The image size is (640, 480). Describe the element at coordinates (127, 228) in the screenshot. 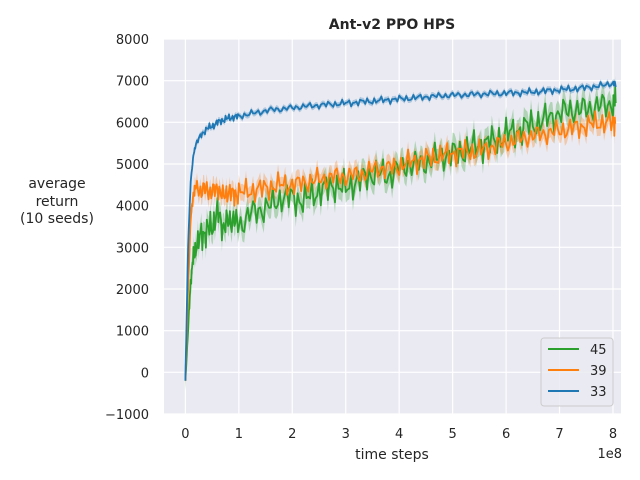

I see `y-axis-ticks: −1000 0 1000 2000 3000 4000 5000 6000 7000 8000` at that location.